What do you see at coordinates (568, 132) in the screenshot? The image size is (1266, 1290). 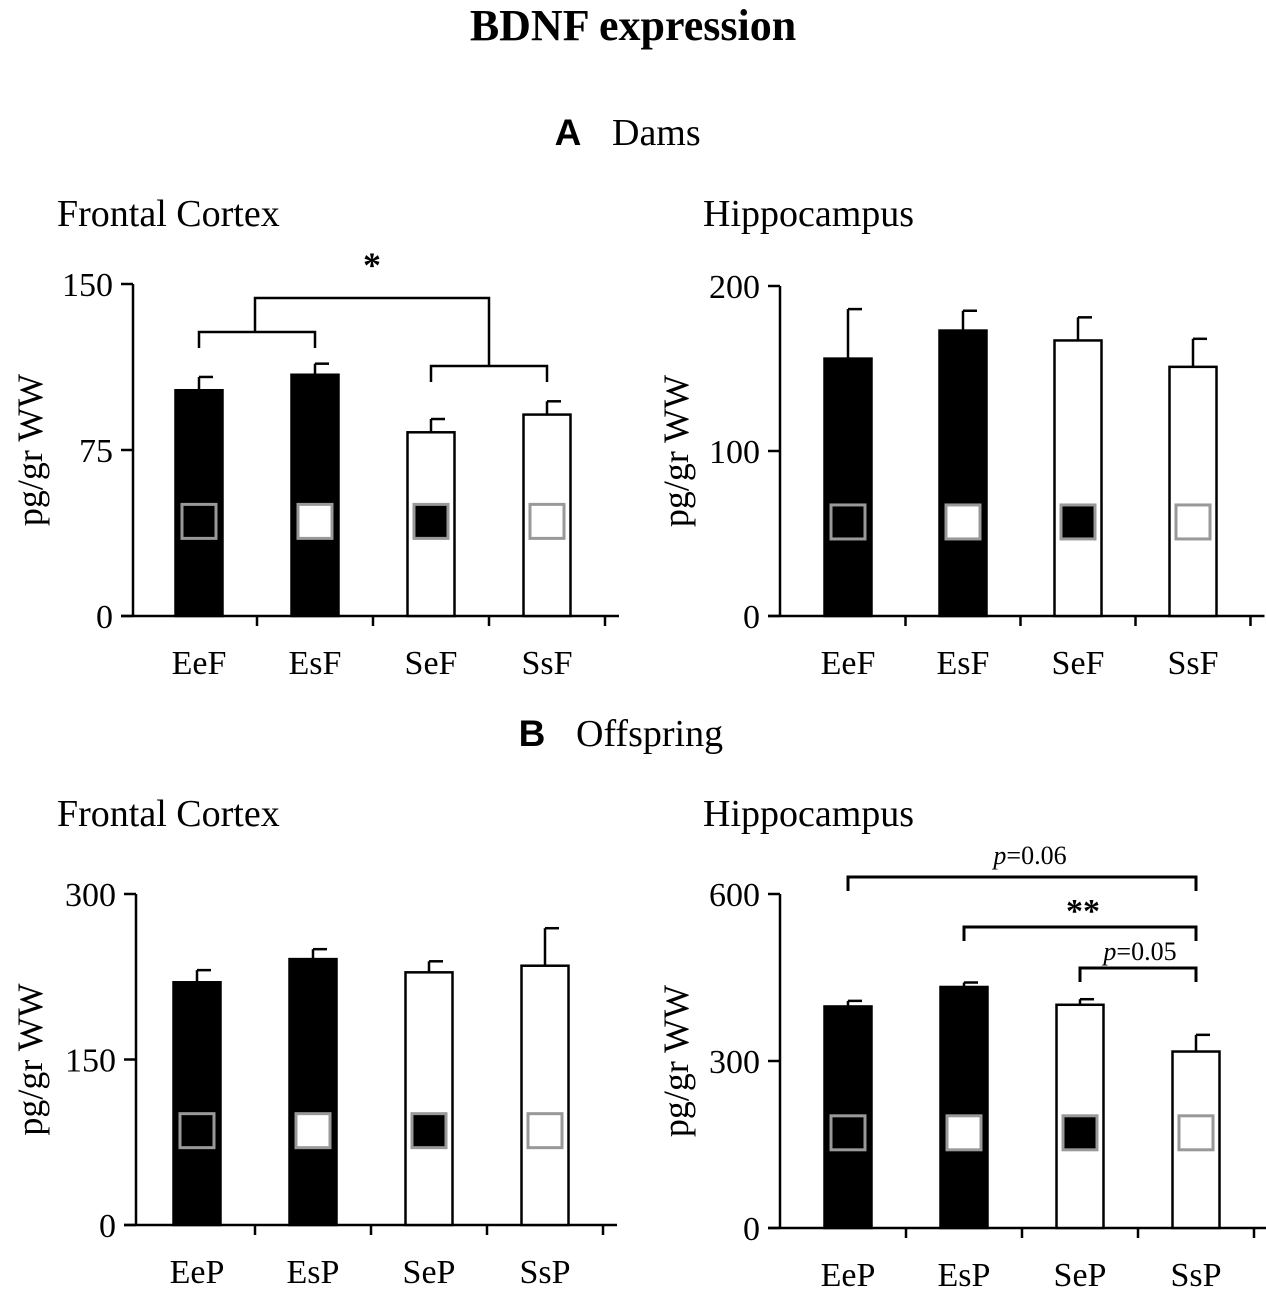 I see `section-a-letter: A` at bounding box center [568, 132].